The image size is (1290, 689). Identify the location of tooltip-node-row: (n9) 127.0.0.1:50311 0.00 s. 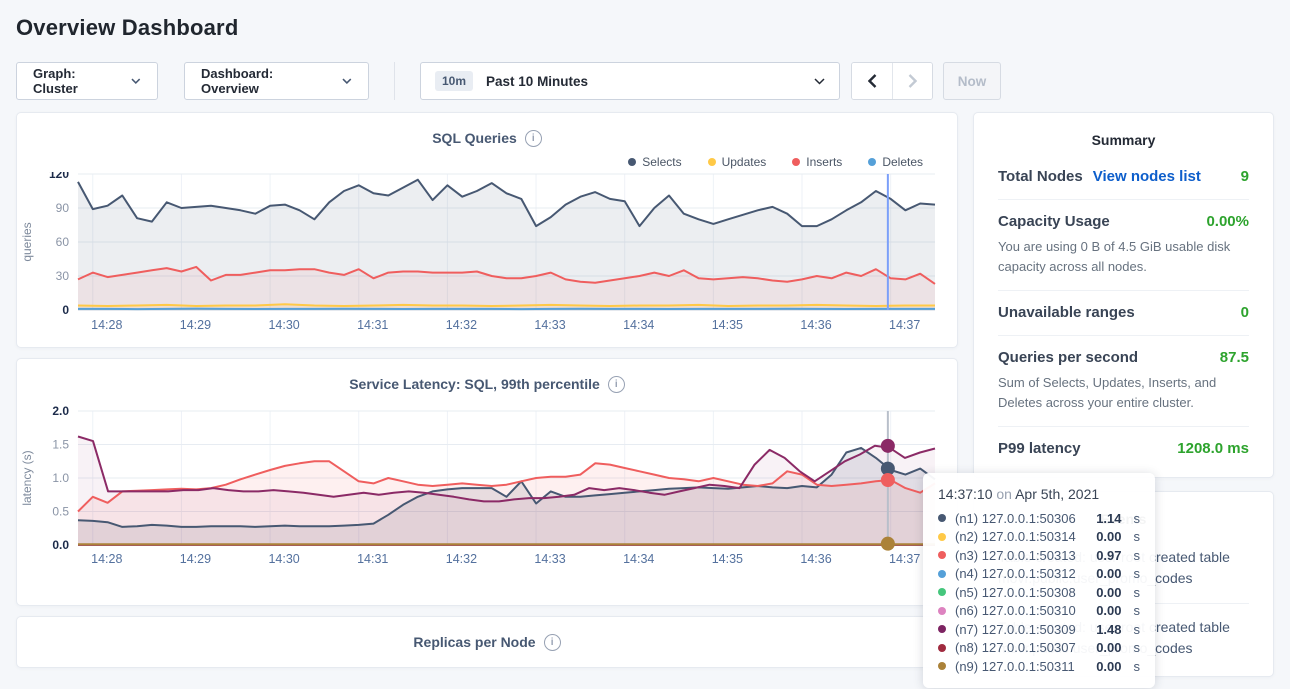
(1039, 666).